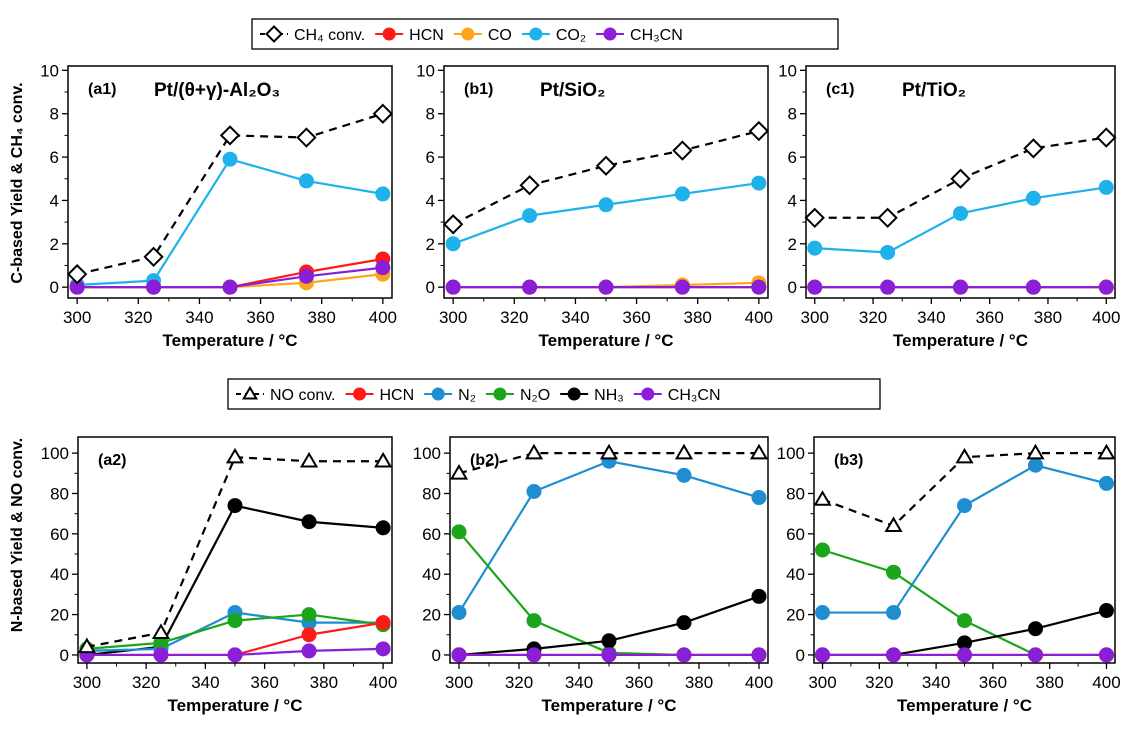 The width and height of the screenshot is (1132, 731). I want to click on legend-box, so click(554, 394).